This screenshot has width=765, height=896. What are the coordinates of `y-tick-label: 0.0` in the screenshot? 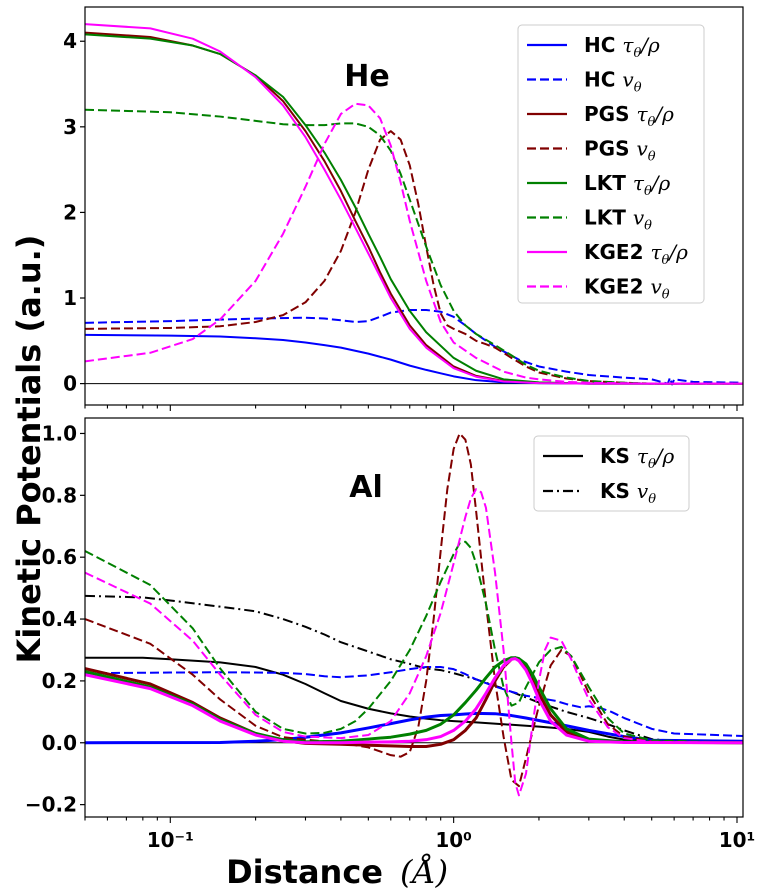 It's located at (59, 743).